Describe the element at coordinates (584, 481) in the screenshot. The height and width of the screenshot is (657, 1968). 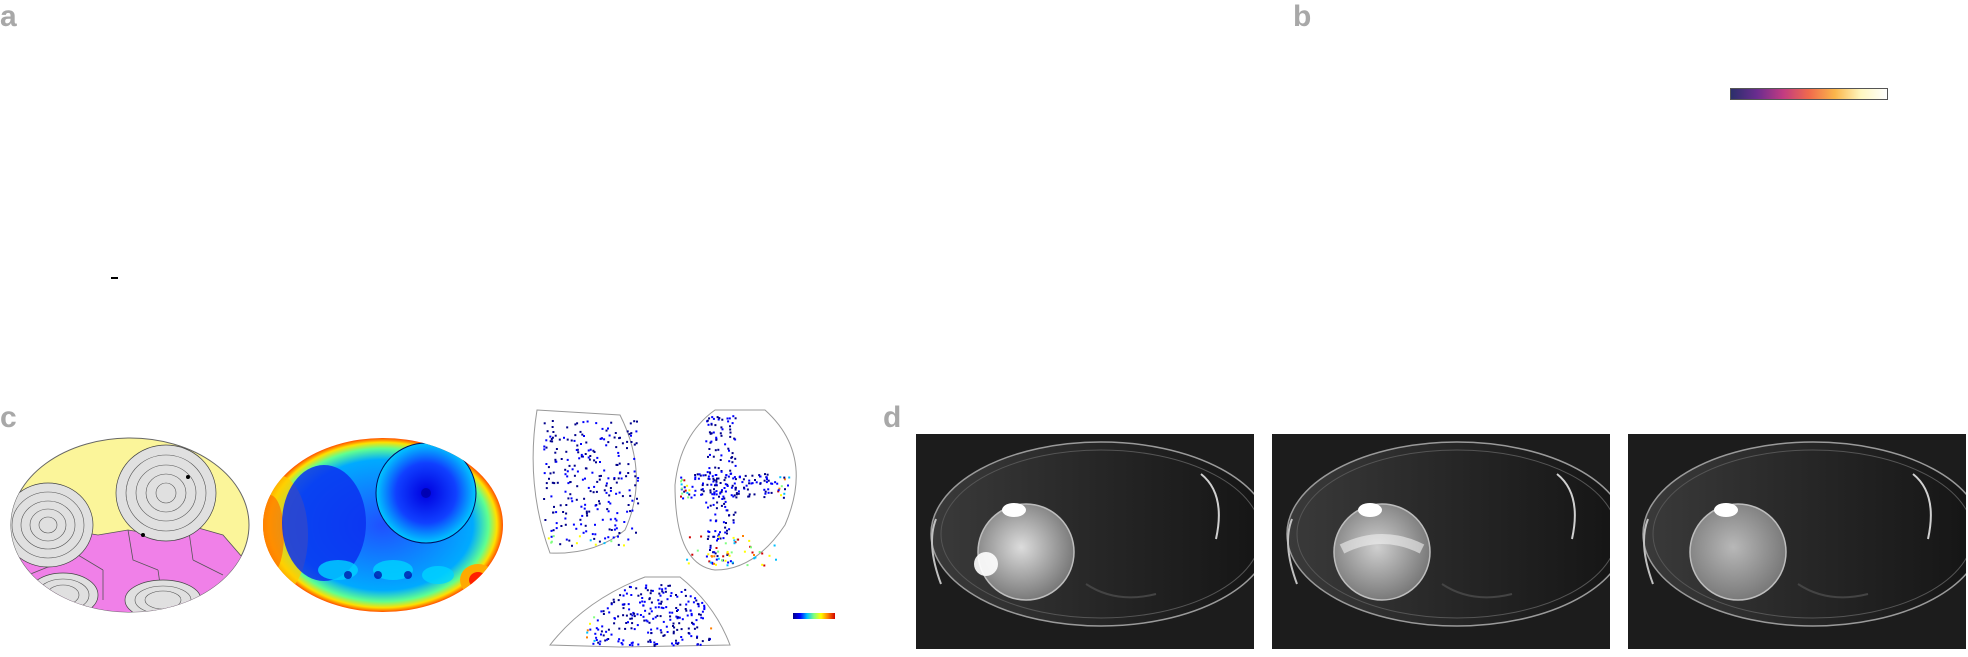
I see `scatter-shape-left` at that location.